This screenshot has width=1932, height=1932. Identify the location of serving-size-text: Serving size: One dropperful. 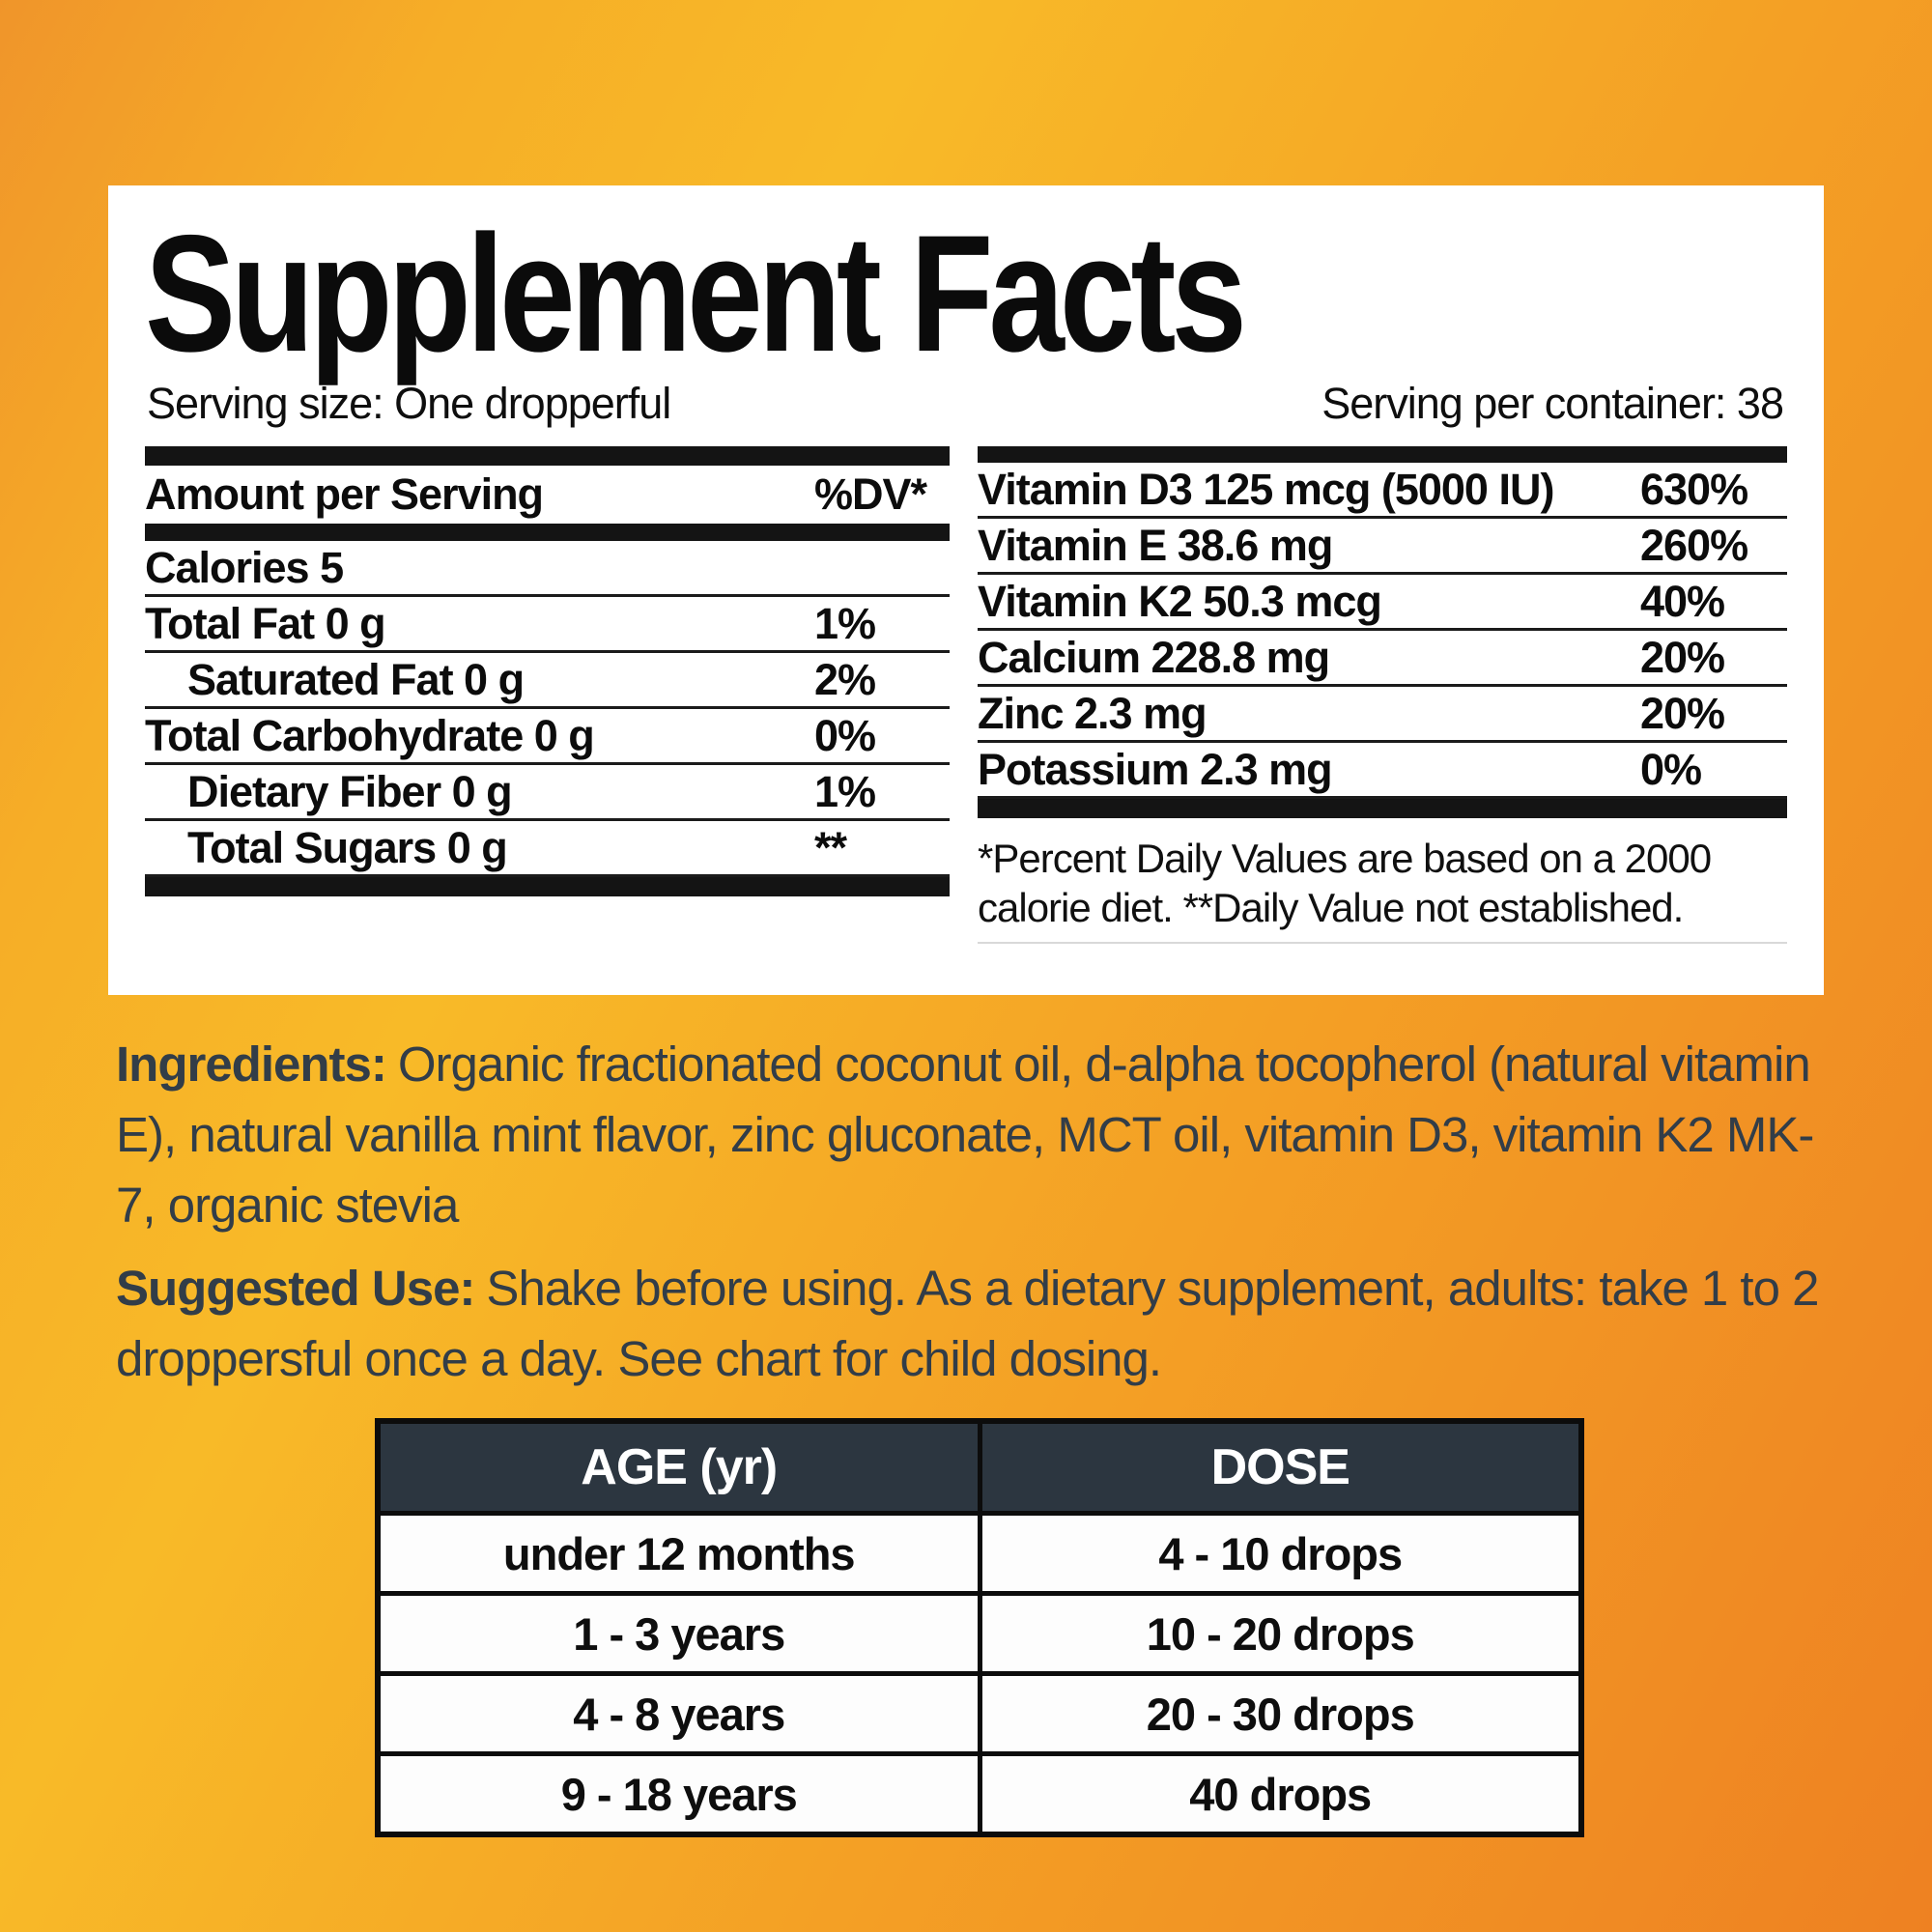
(409, 403).